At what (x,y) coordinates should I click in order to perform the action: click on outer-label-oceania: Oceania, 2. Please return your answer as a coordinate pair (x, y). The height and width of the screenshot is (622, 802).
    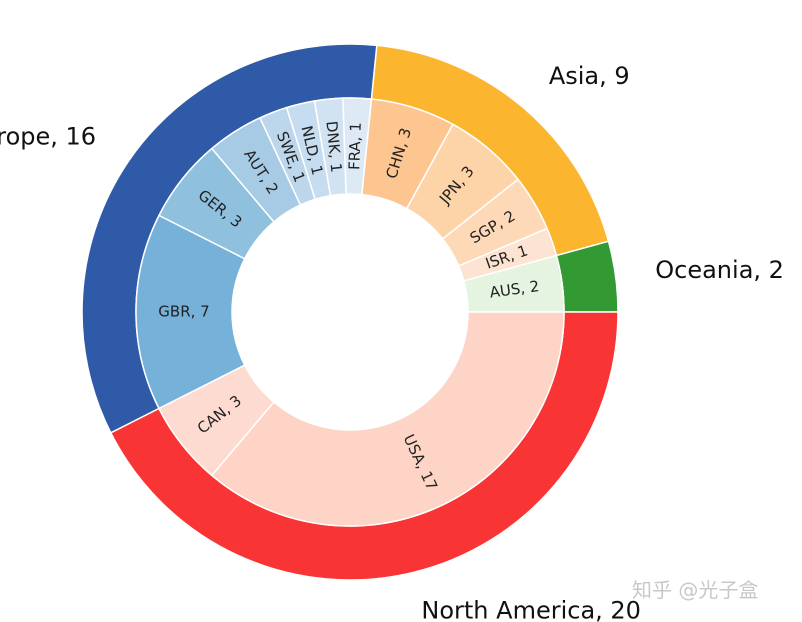
    Looking at the image, I should click on (719, 270).